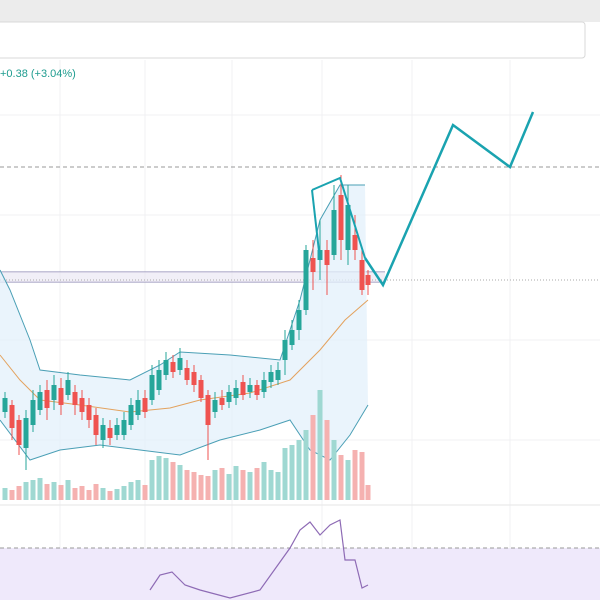 The width and height of the screenshot is (600, 600). What do you see at coordinates (184, 432) in the screenshot?
I see `lower-band` at bounding box center [184, 432].